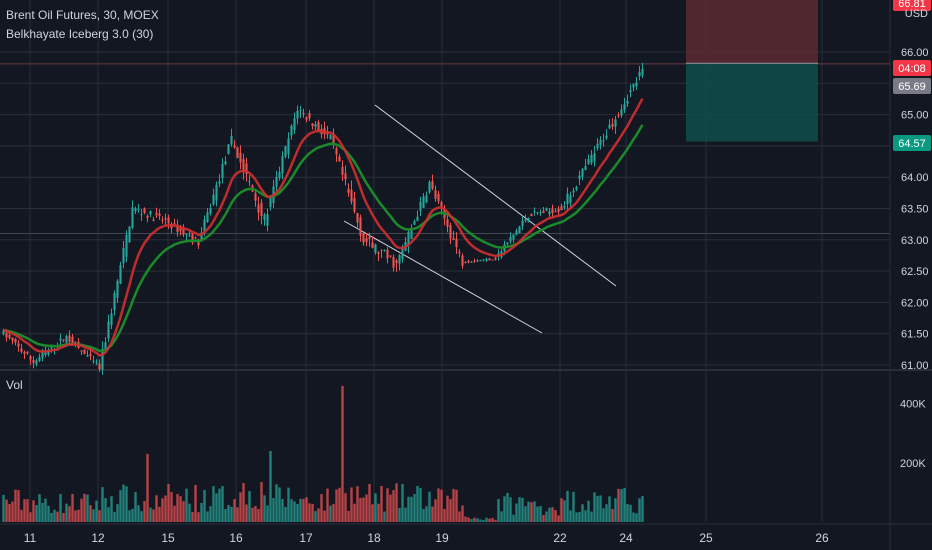 This screenshot has width=932, height=550. Describe the element at coordinates (915, 241) in the screenshot. I see `y-tick-label: 63.00` at that location.